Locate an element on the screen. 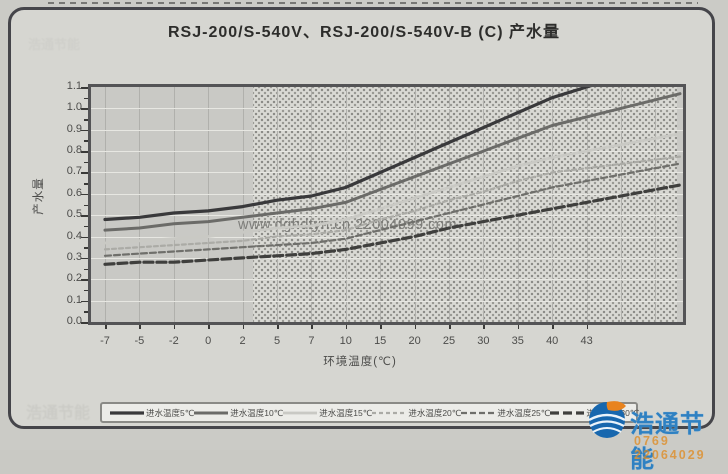  x-tick-label: -7 is located at coordinates (105, 341).